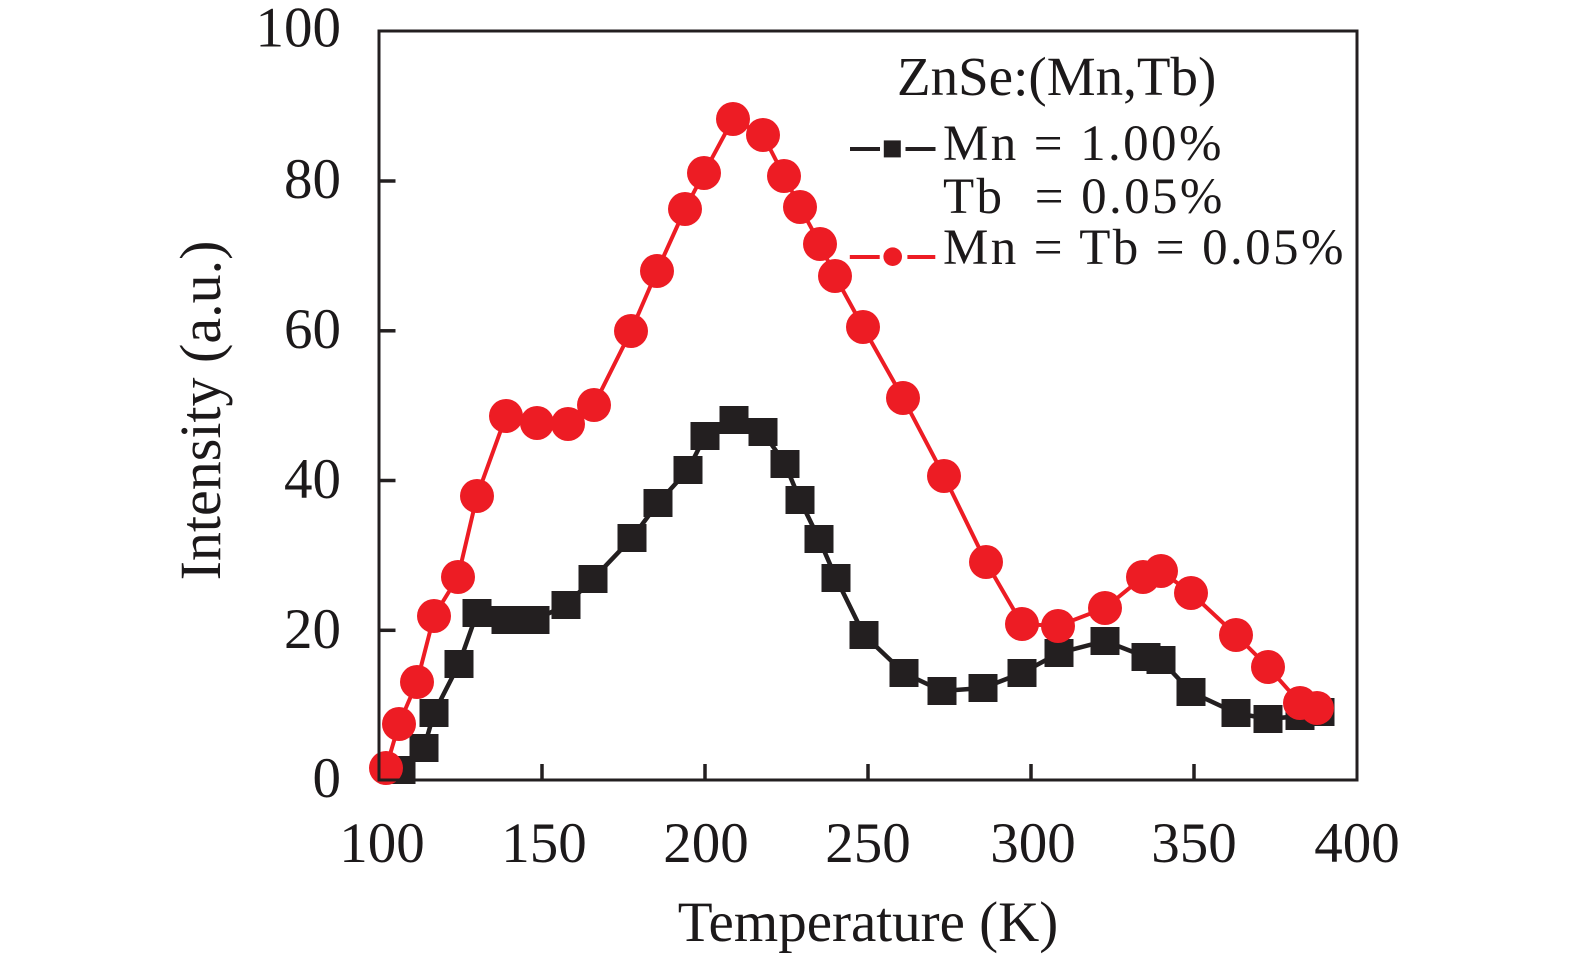 The height and width of the screenshot is (955, 1575). Describe the element at coordinates (1357, 843) in the screenshot. I see `svg-text: 400` at that location.